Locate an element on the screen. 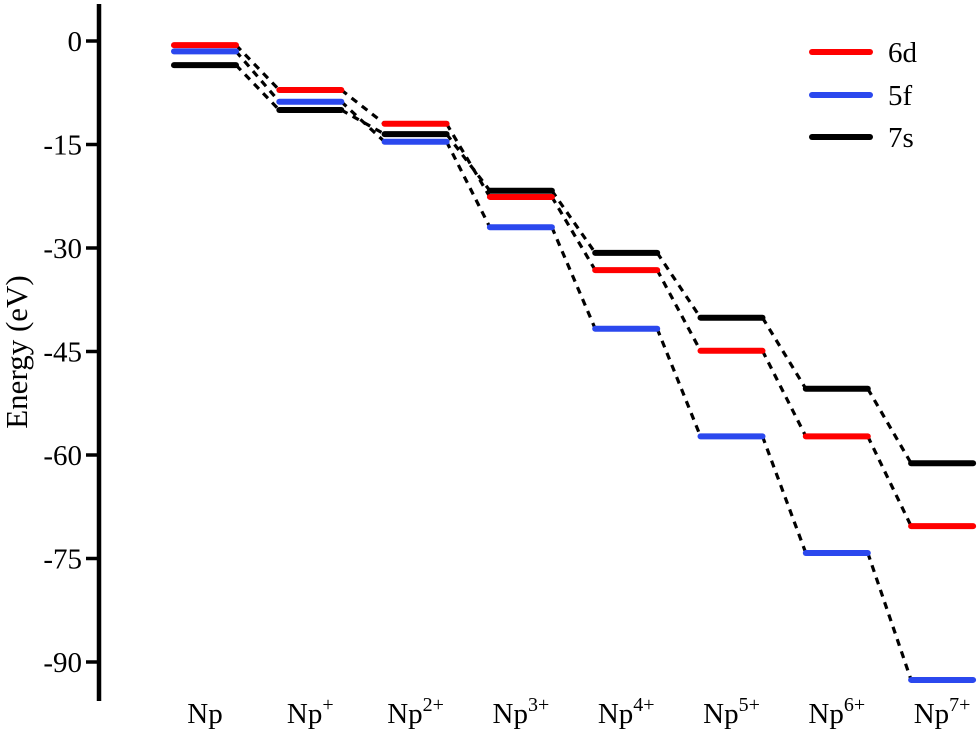  legend-label-7s: 7s is located at coordinates (901, 138).